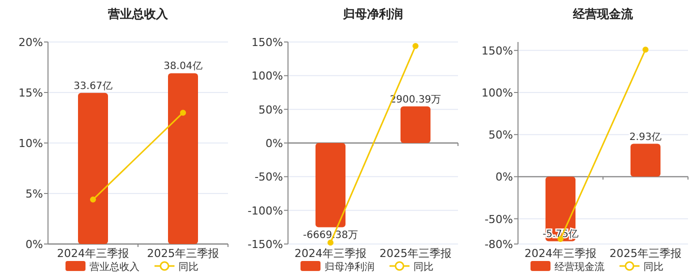 The height and width of the screenshot is (272, 700). I want to click on data-label: 33.67亿, so click(93, 86).